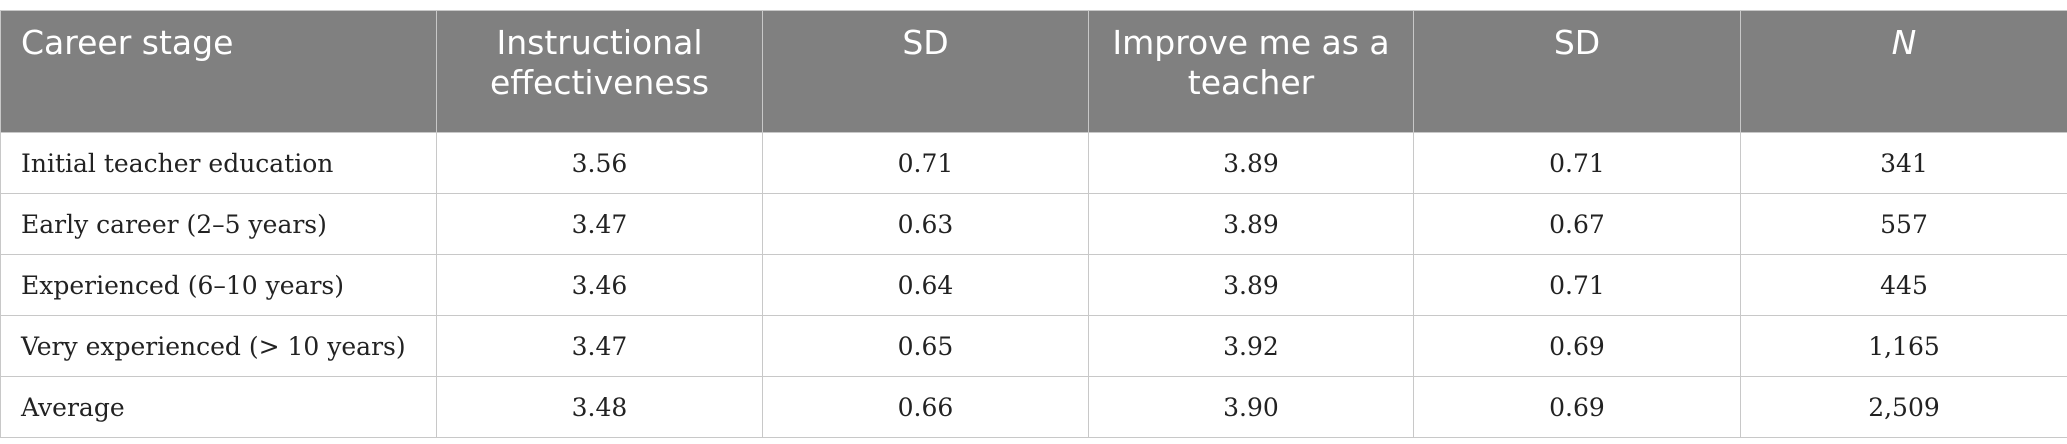 The width and height of the screenshot is (2067, 444). I want to click on cell: 3.90, so click(1251, 407).